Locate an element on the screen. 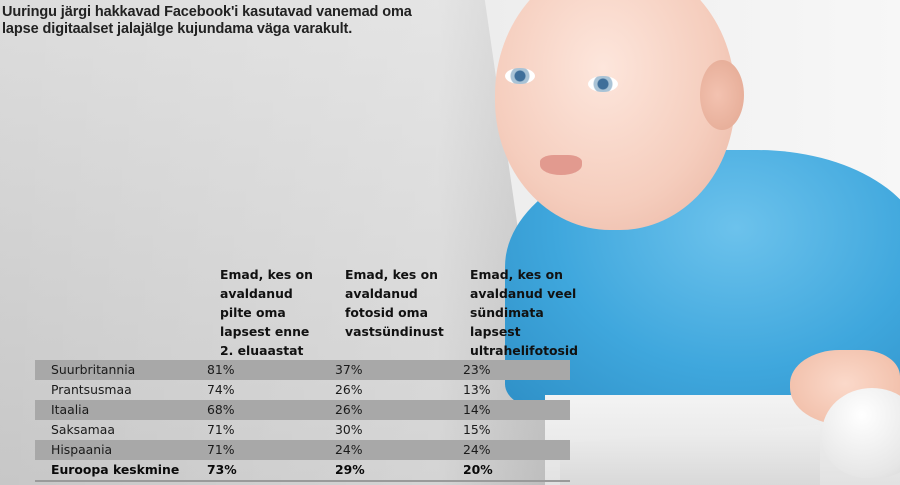 Image resolution: width=900 pixels, height=485 pixels. baby-mouth is located at coordinates (561, 165).